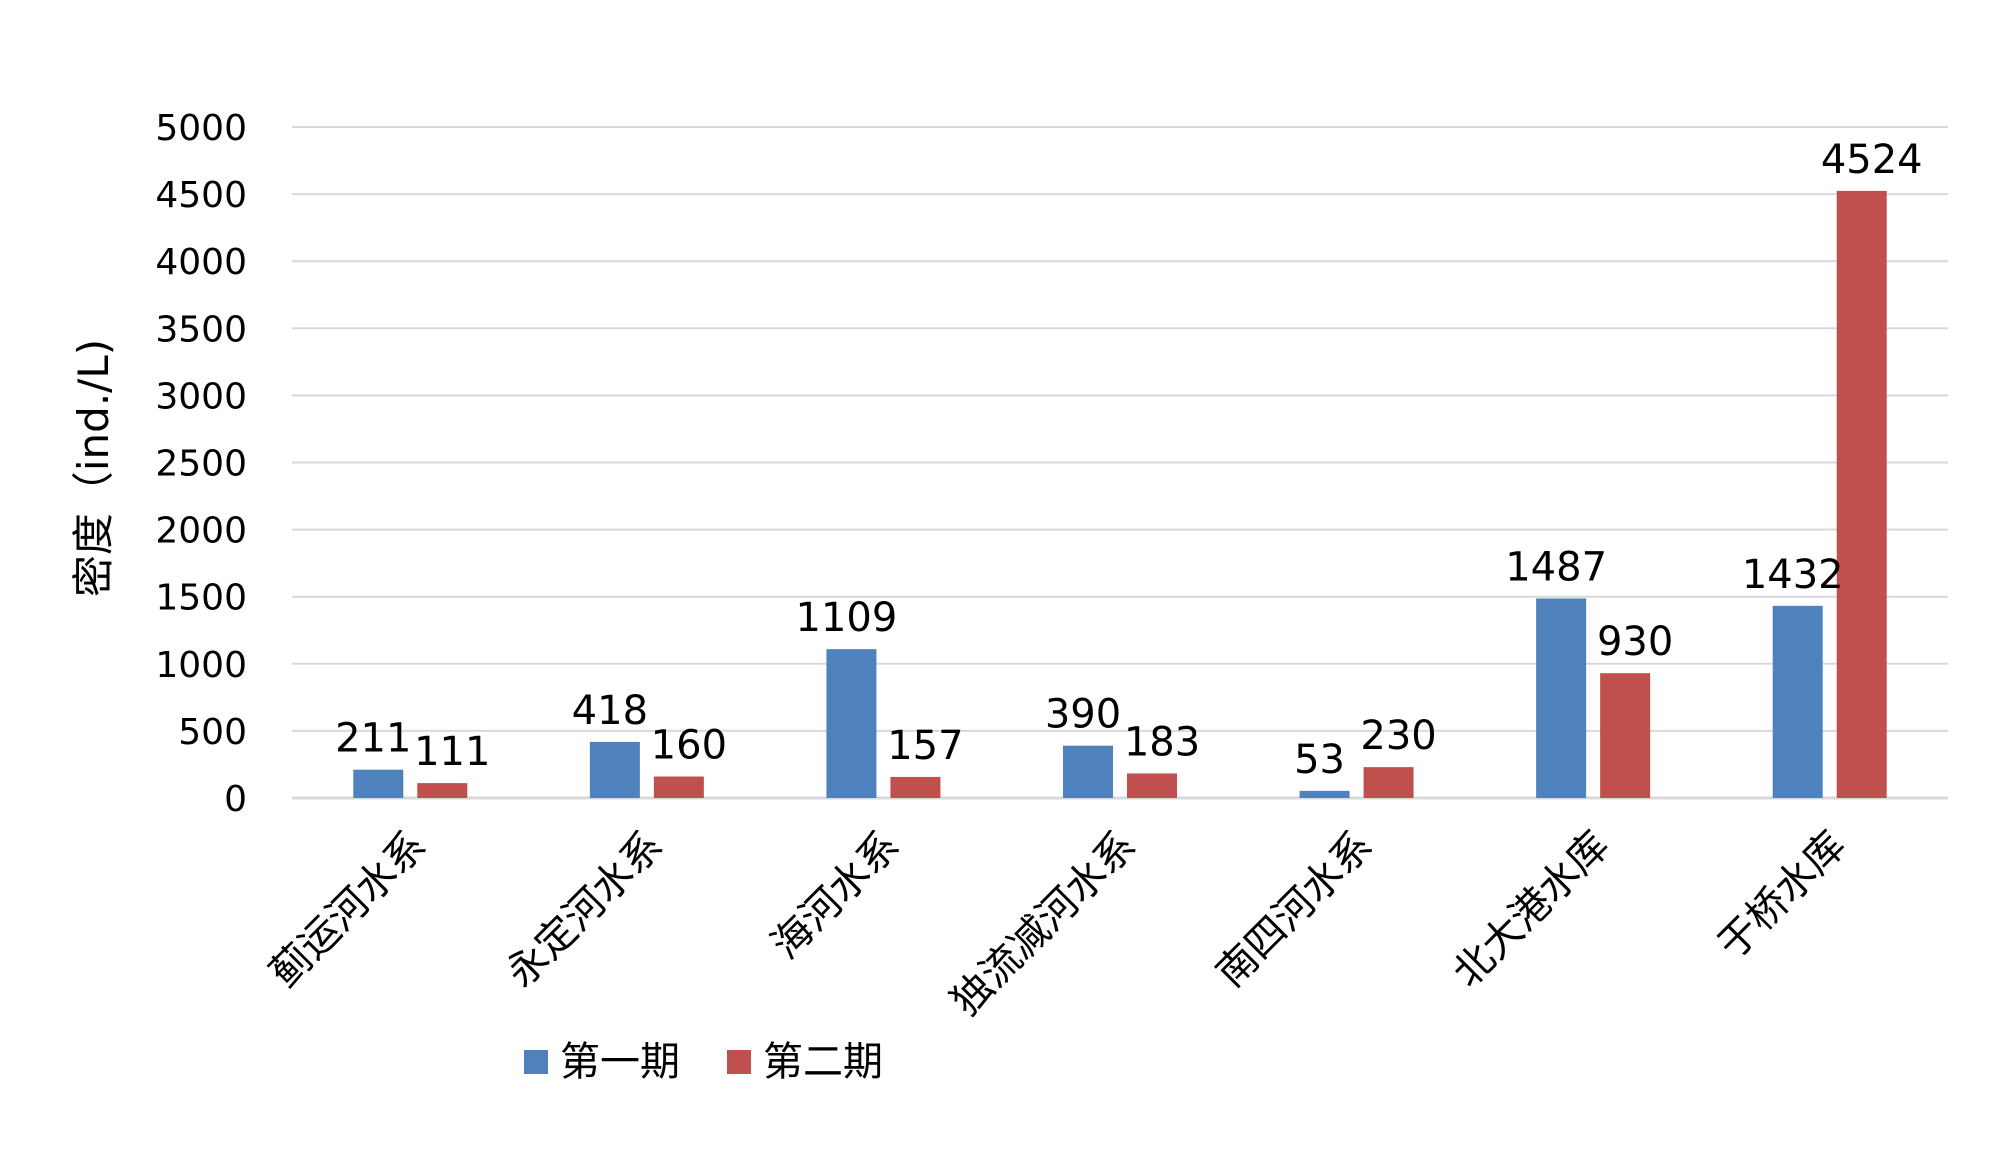 The height and width of the screenshot is (1151, 1999). What do you see at coordinates (201, 598) in the screenshot?
I see `y-tick-label: 1500` at bounding box center [201, 598].